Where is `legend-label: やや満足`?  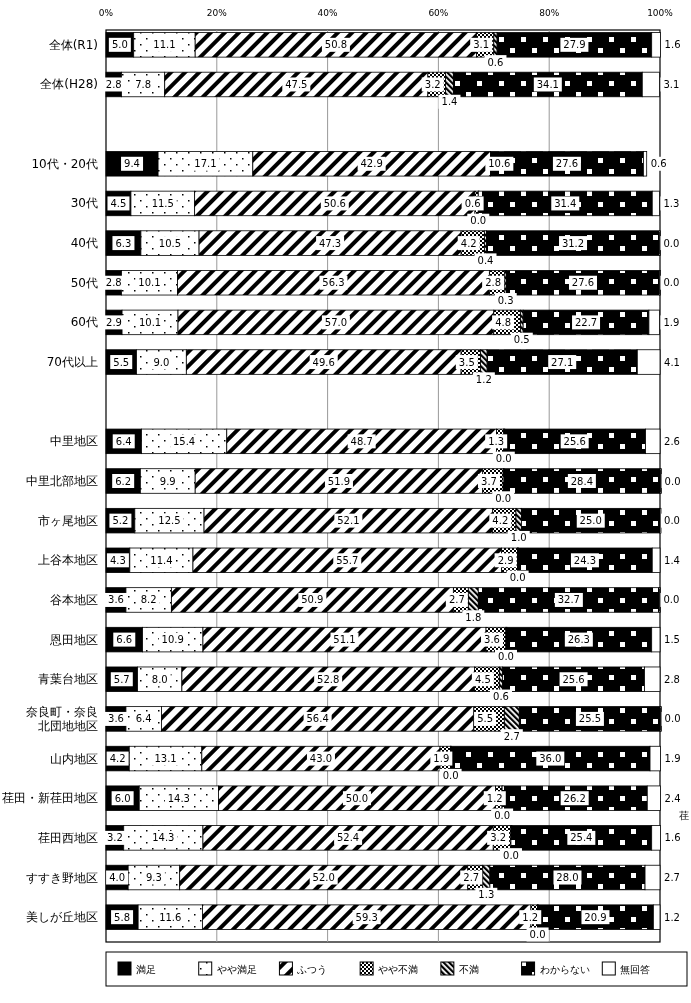 legend-label: やや満足 is located at coordinates (236, 969).